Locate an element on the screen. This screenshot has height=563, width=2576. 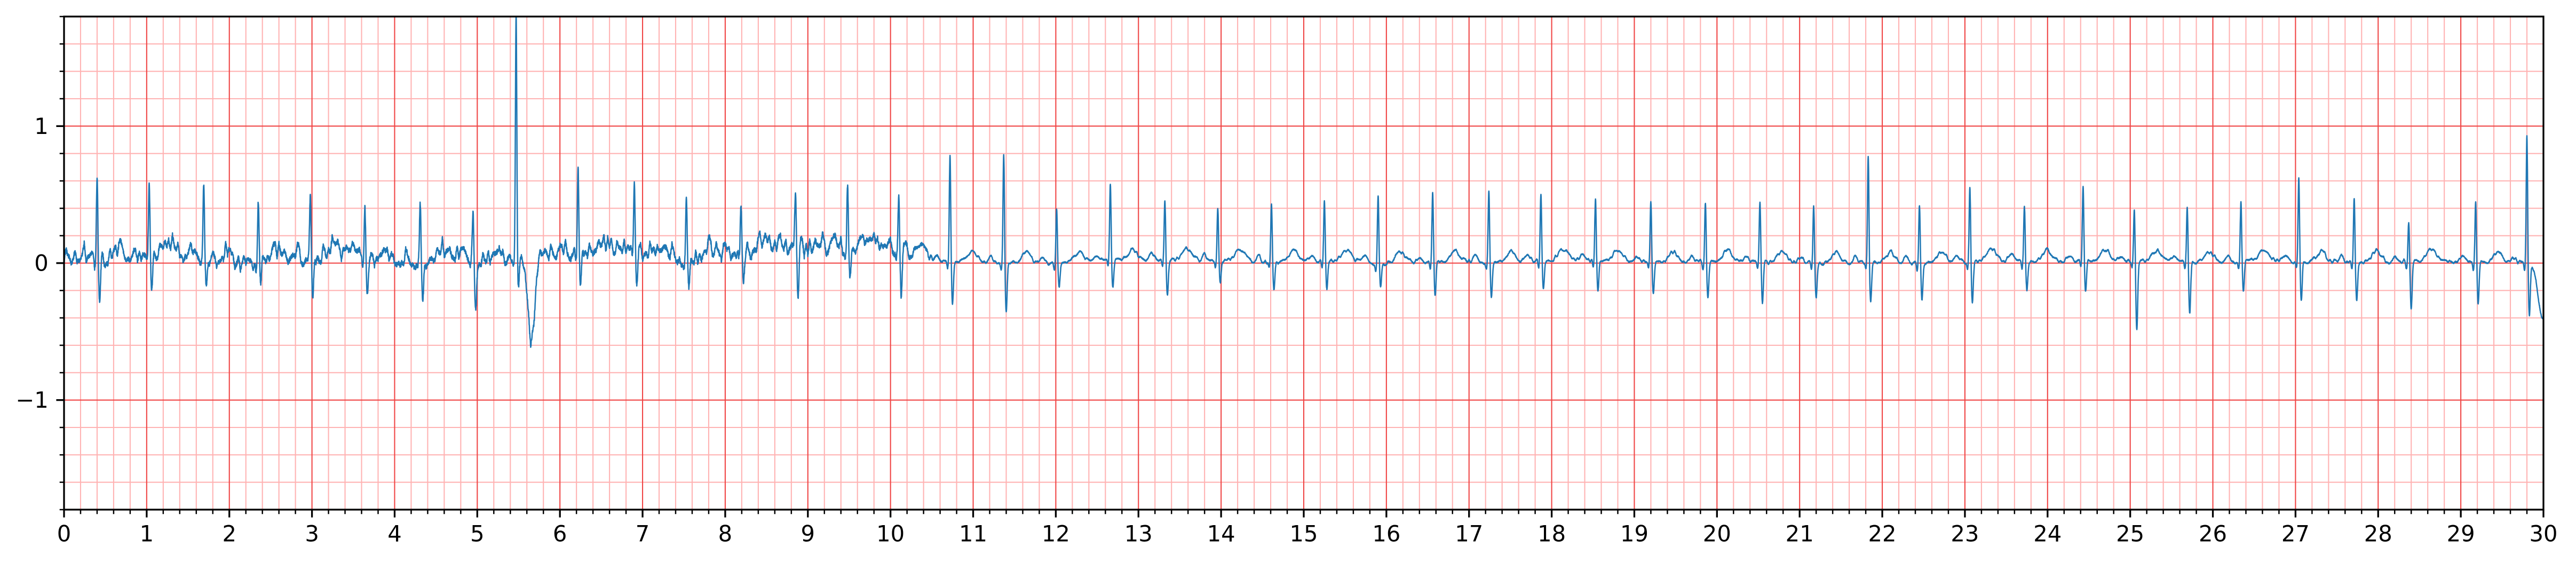
x-tick-label: 3 is located at coordinates (312, 534).